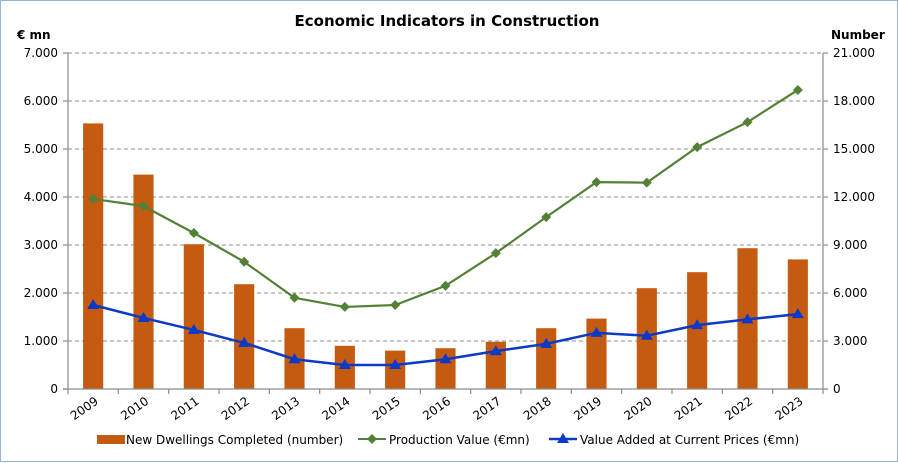 The image size is (898, 463). Describe the element at coordinates (336, 408) in the screenshot. I see `x-tick-label: 2014` at that location.